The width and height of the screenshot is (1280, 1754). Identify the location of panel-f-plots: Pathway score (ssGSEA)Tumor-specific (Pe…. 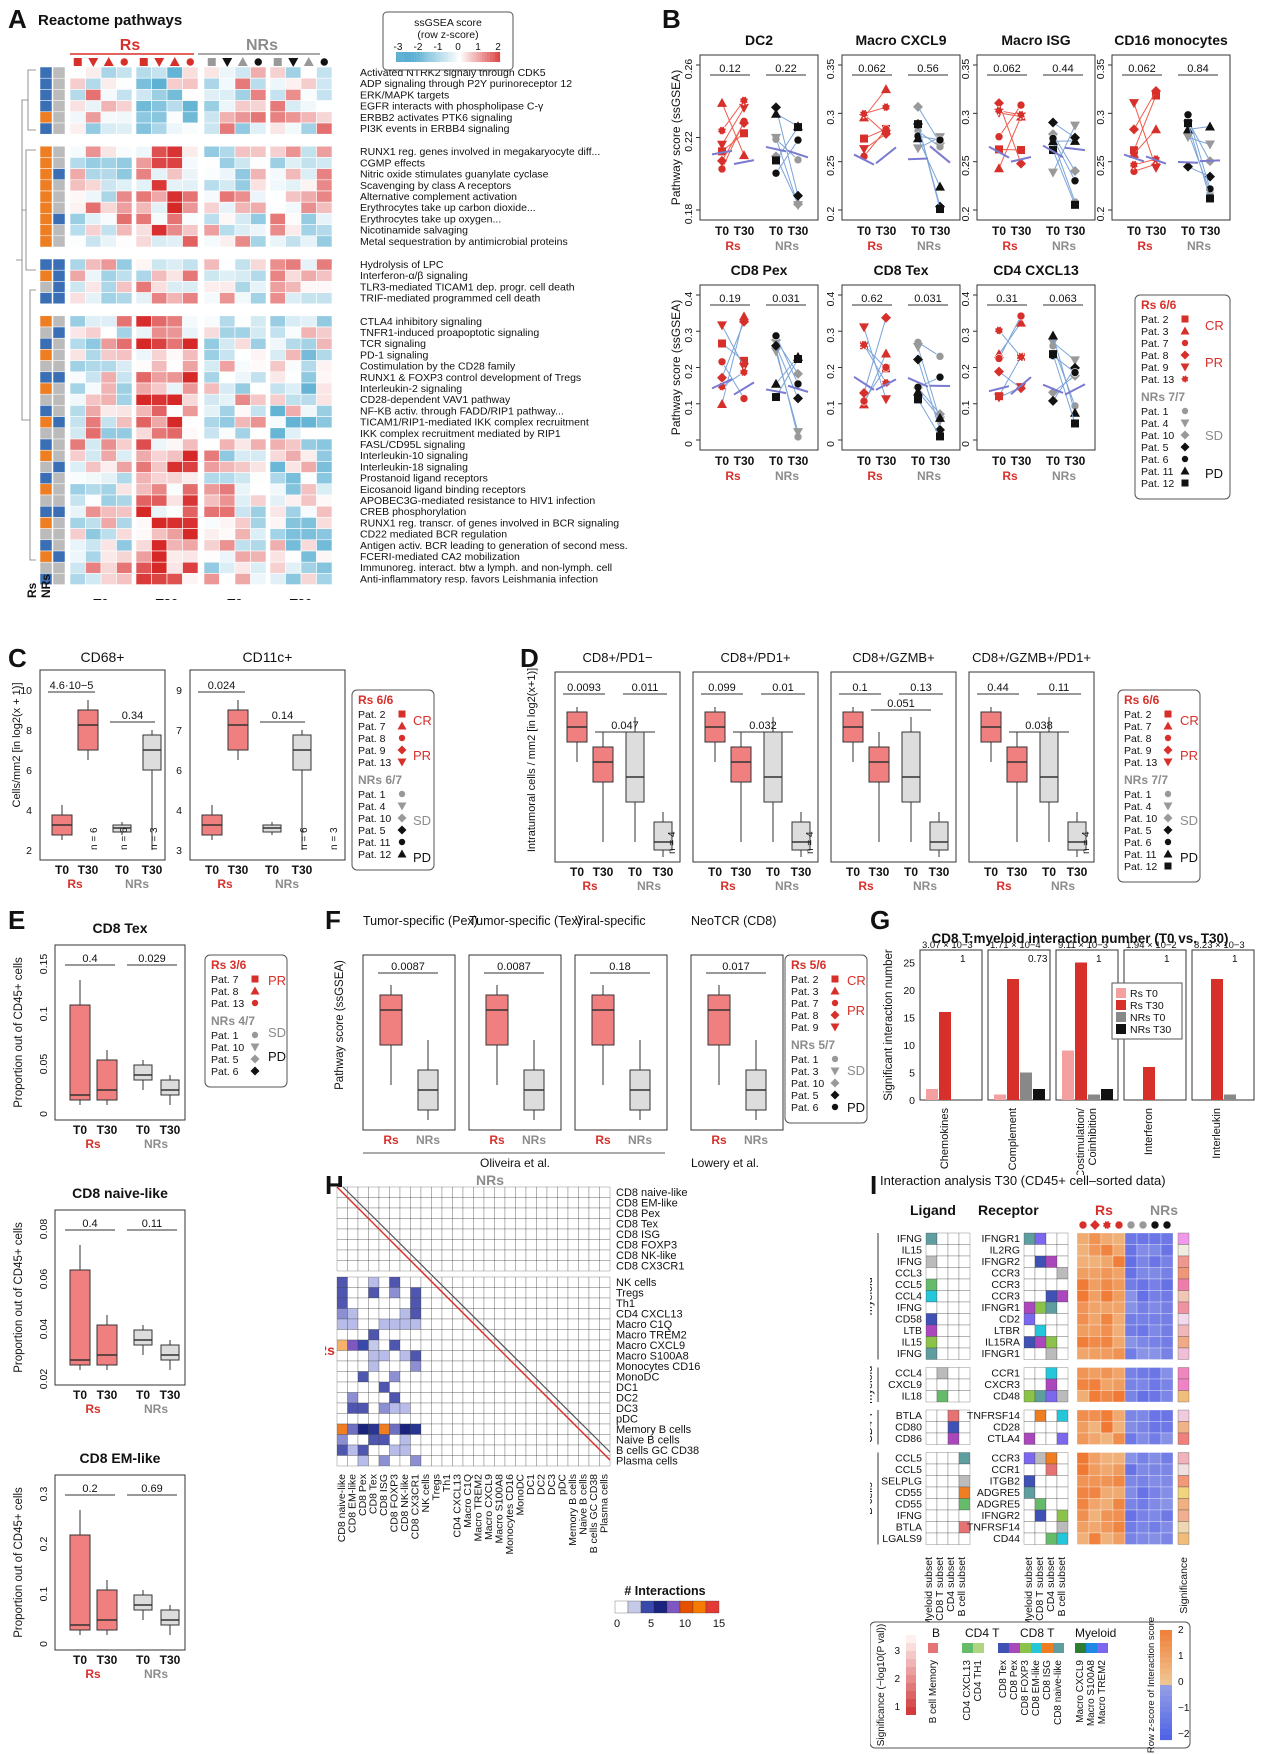
(601, 1042).